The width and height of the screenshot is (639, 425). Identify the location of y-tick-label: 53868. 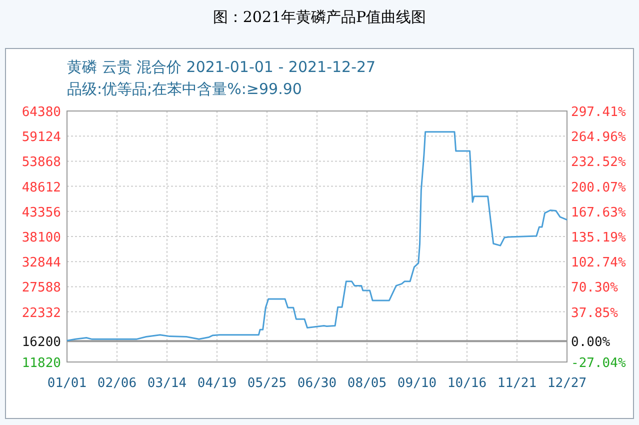
(41, 162).